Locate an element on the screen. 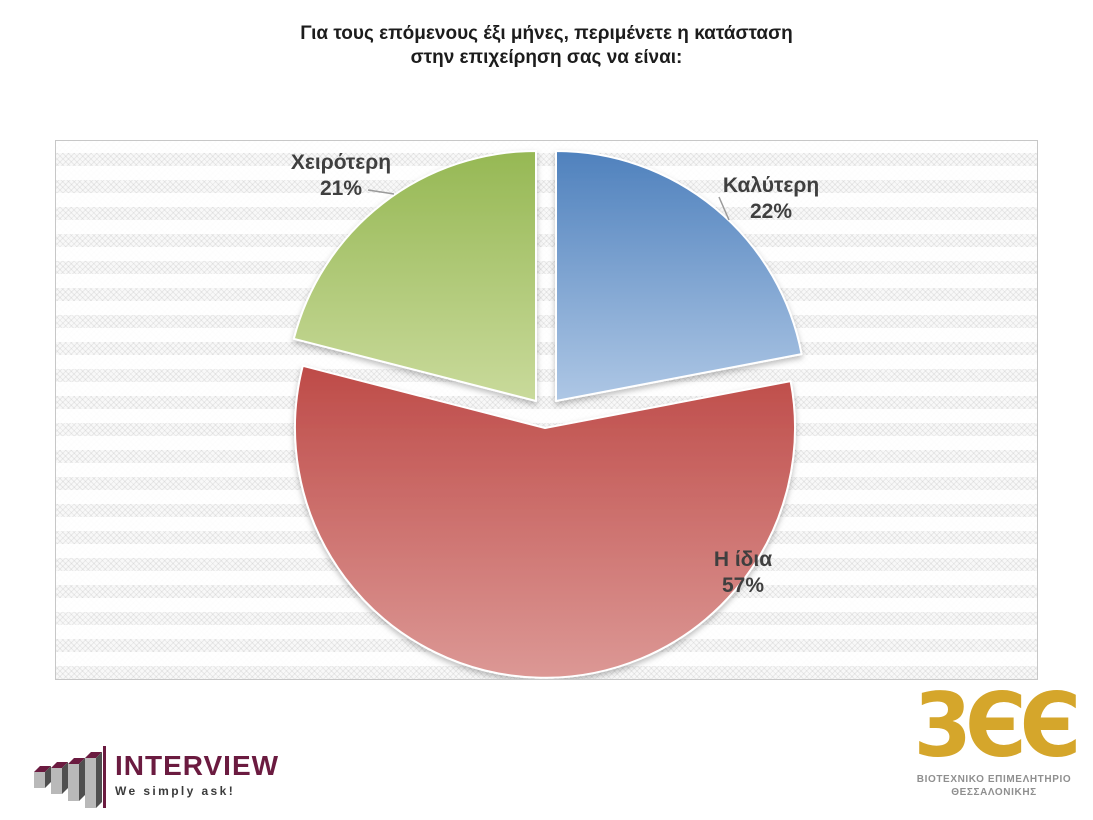 The width and height of the screenshot is (1093, 820). leader-line-better is located at coordinates (724, 208).